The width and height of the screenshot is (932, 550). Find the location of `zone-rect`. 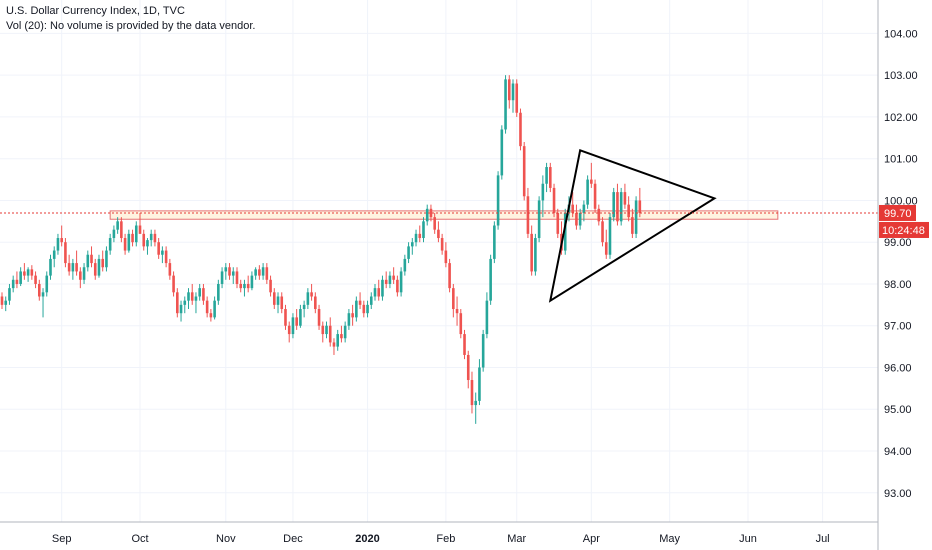

zone-rect is located at coordinates (444, 215).